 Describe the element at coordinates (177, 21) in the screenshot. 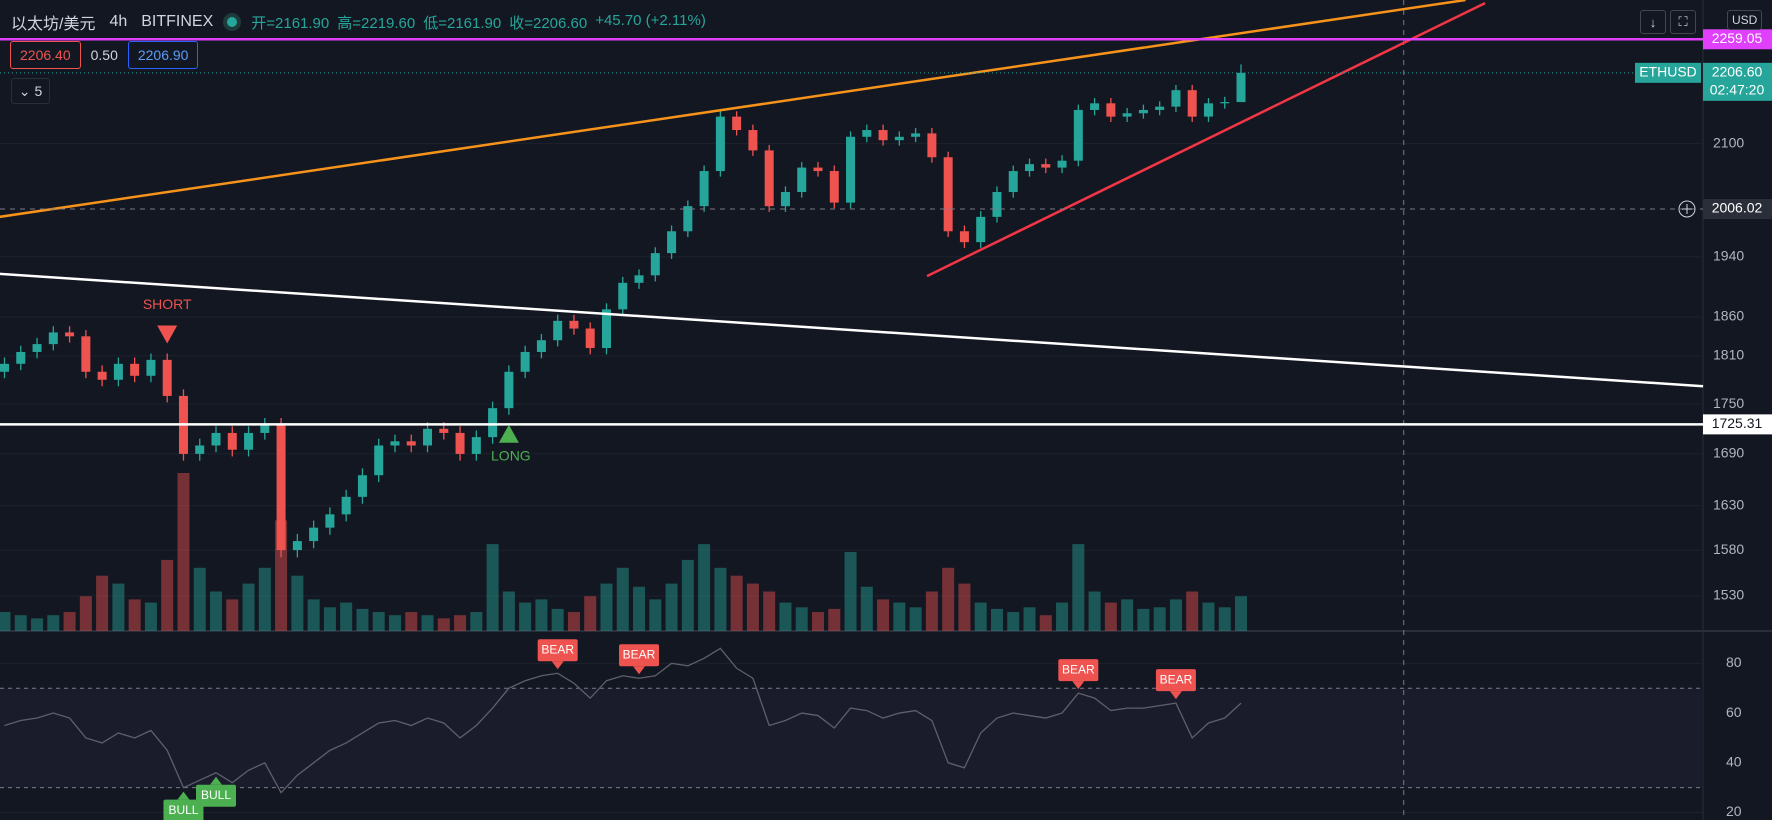

I see `exchange: BITFINEX` at that location.